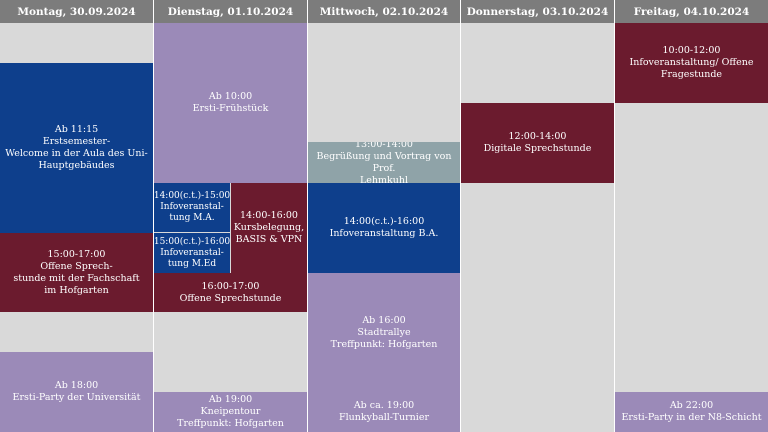  I want to click on event-text: 12:00-14:00 Digitale Sprechstunde, so click(537, 142).